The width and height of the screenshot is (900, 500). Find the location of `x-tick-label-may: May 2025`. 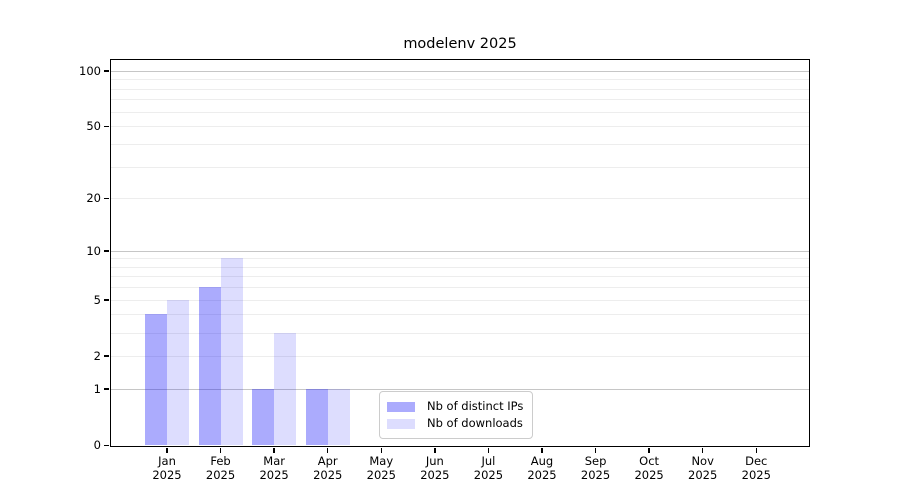

x-tick-label-may: May 2025 is located at coordinates (381, 468).